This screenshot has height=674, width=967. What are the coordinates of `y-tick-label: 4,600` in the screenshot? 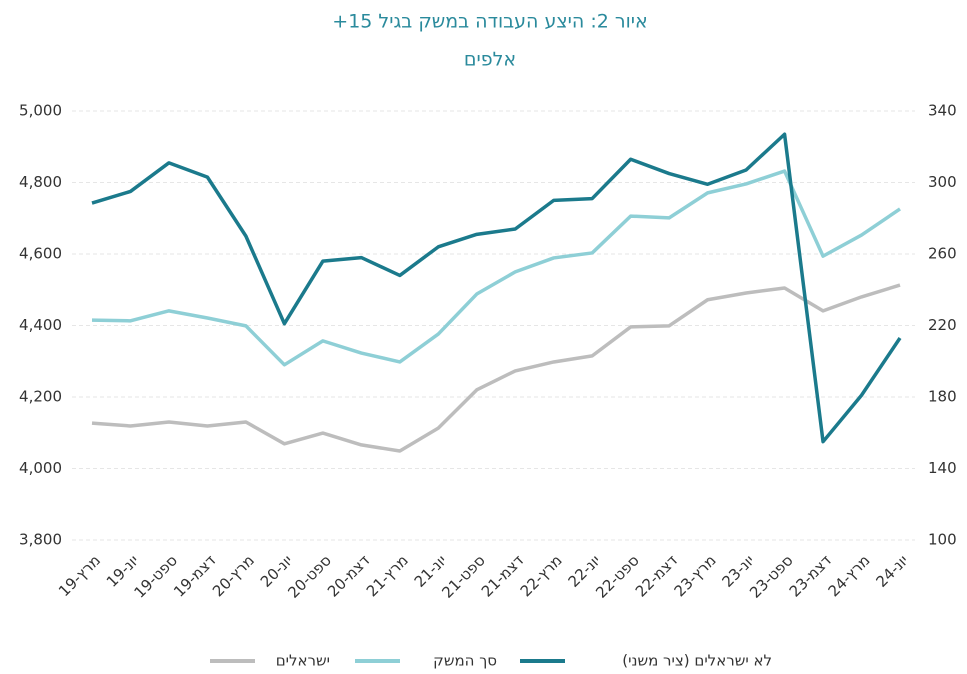 It's located at (40, 254).